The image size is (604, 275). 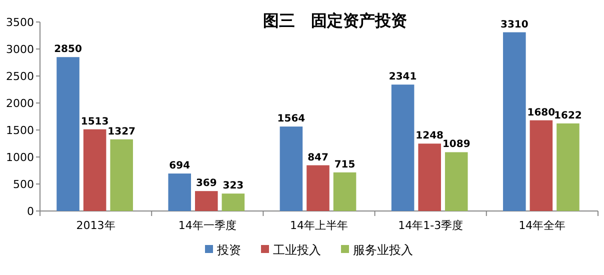 What do you see at coordinates (431, 225) in the screenshot?
I see `x-tick-label: 14年1-3季度` at bounding box center [431, 225].